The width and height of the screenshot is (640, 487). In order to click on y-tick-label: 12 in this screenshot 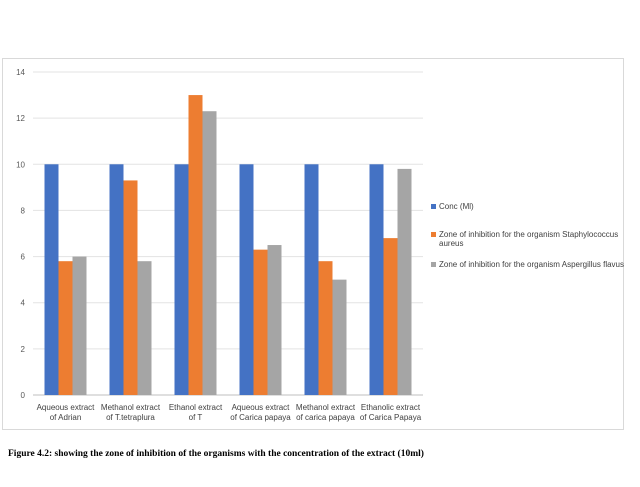, I will do `click(20, 118)`.